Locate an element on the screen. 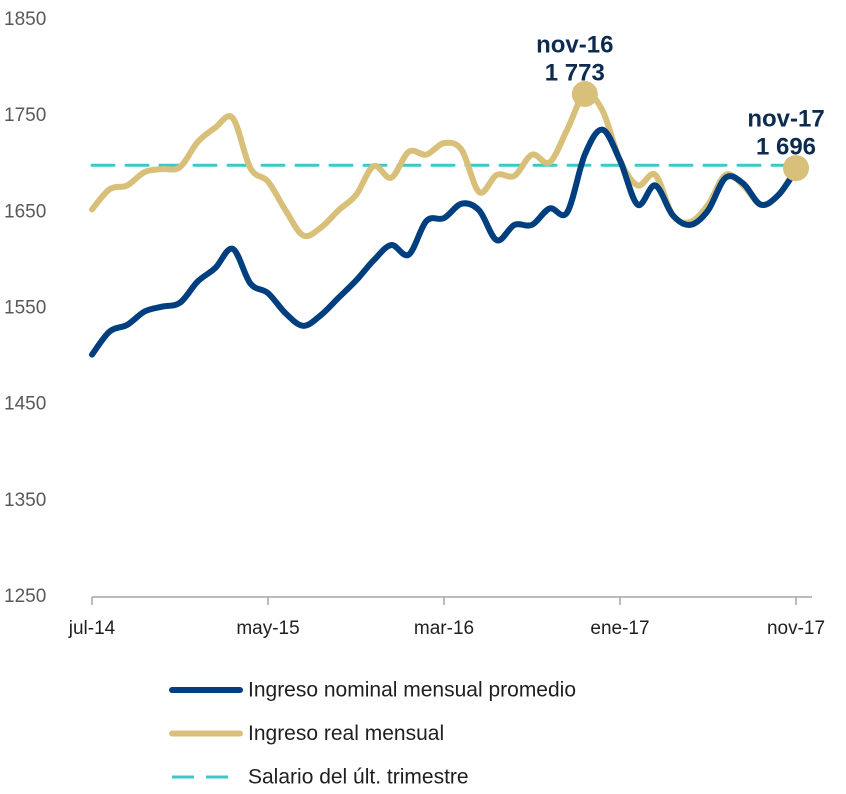 This screenshot has height=794, width=846. y-tick-label: 1550 is located at coordinates (25, 308).